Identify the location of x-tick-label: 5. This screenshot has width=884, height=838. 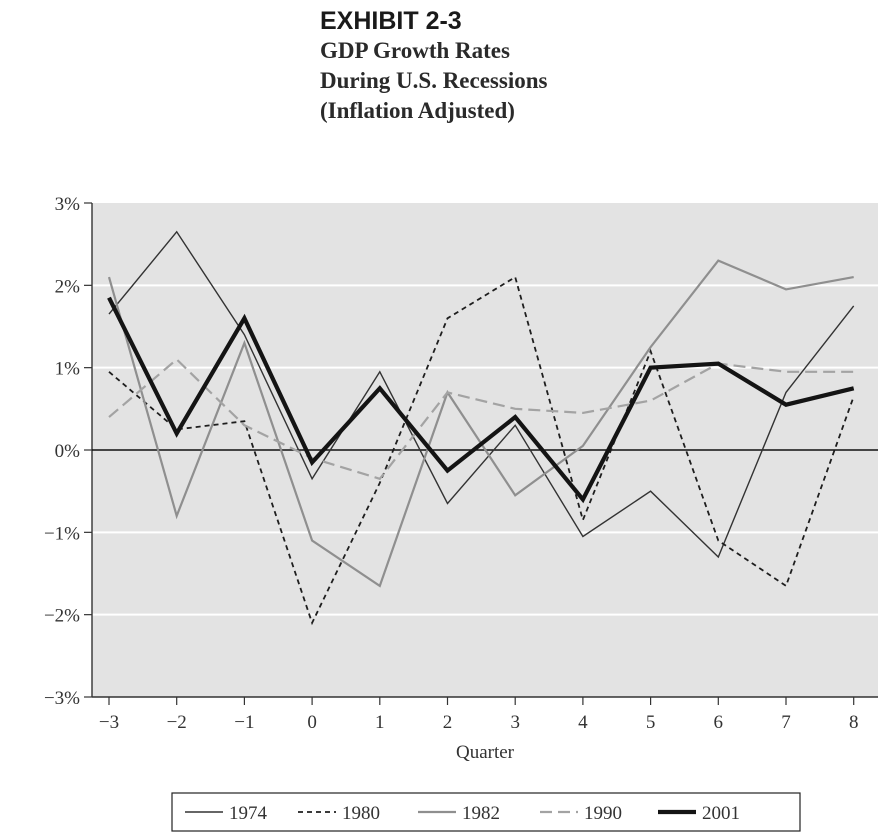
(651, 722).